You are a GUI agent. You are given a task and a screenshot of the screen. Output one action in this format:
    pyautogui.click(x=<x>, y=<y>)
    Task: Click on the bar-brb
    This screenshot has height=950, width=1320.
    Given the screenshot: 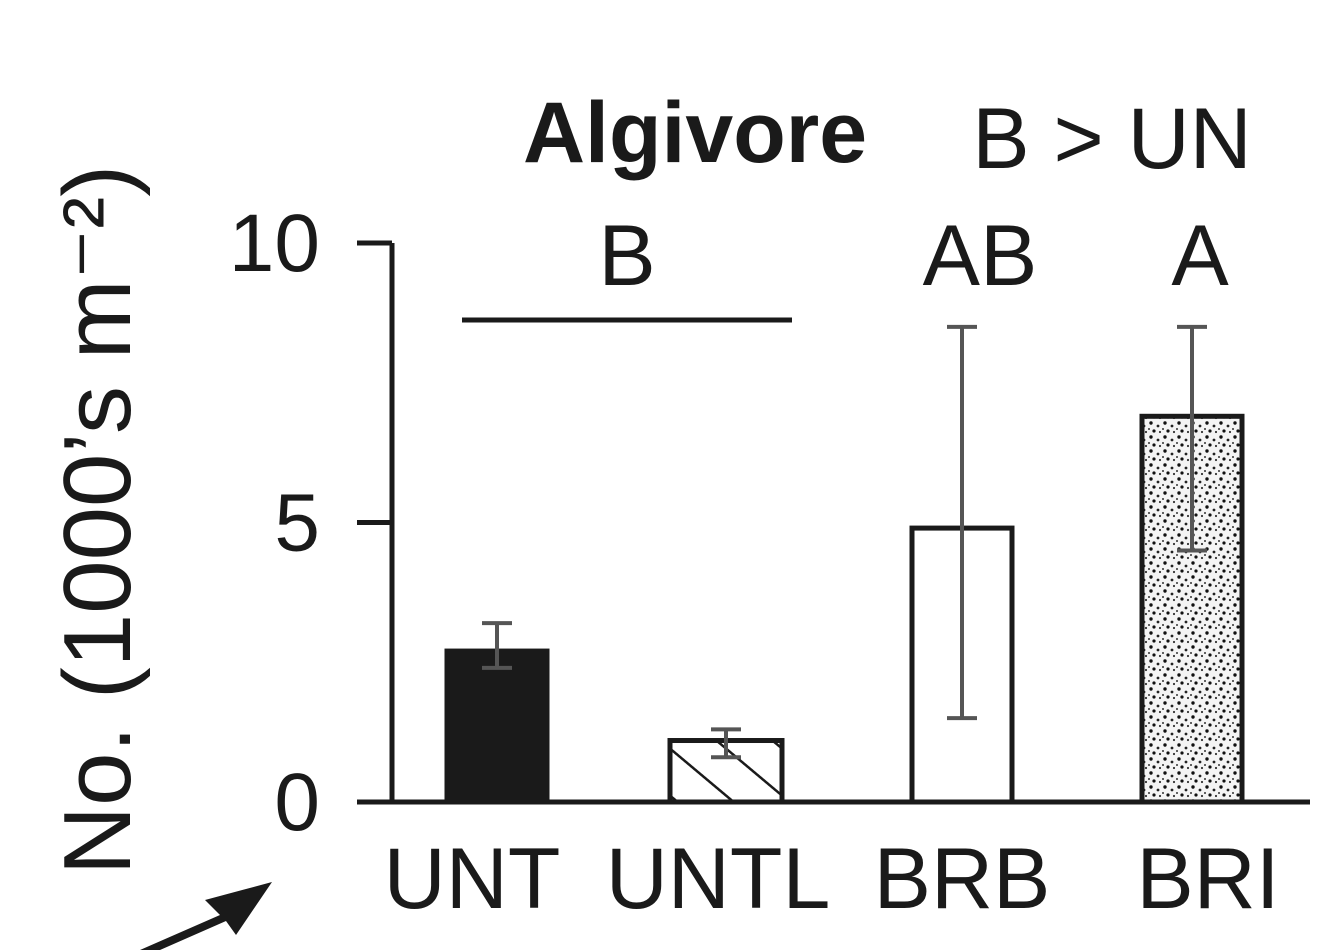 What is the action you would take?
    pyautogui.click(x=962, y=665)
    